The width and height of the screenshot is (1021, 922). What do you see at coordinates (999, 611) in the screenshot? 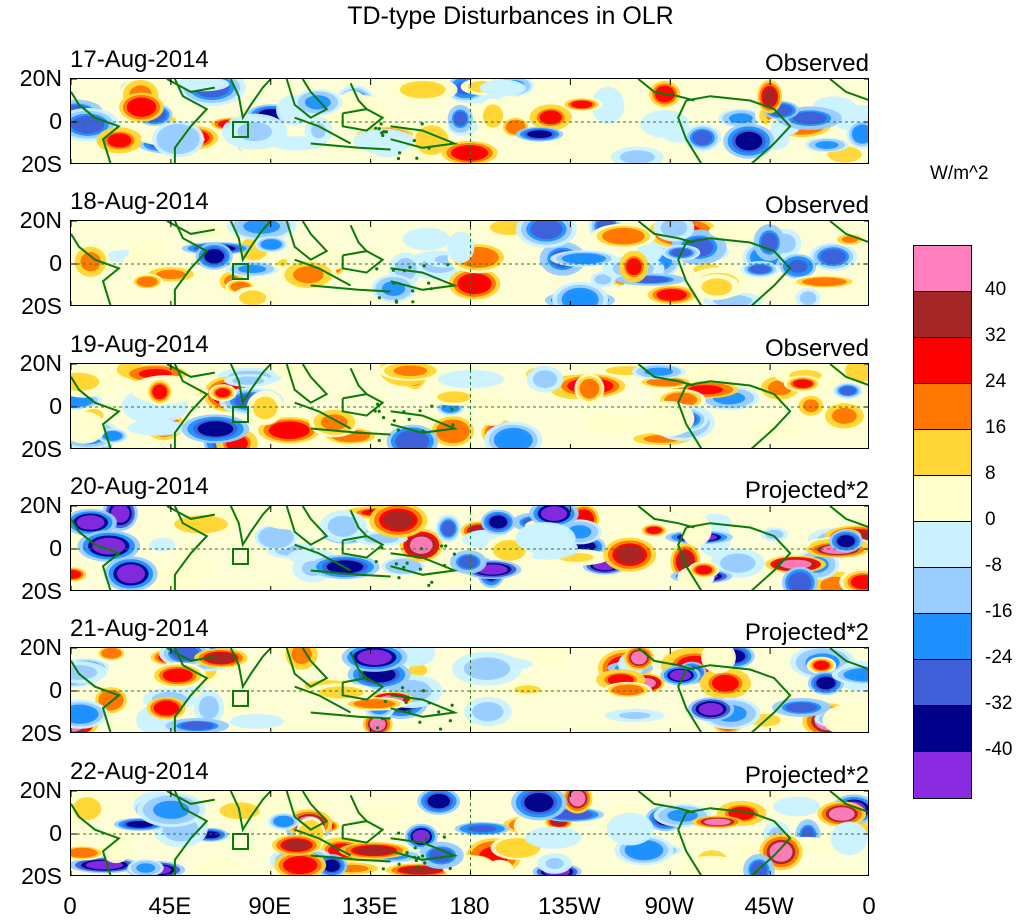
I see `colorbar-label: -16` at bounding box center [999, 611].